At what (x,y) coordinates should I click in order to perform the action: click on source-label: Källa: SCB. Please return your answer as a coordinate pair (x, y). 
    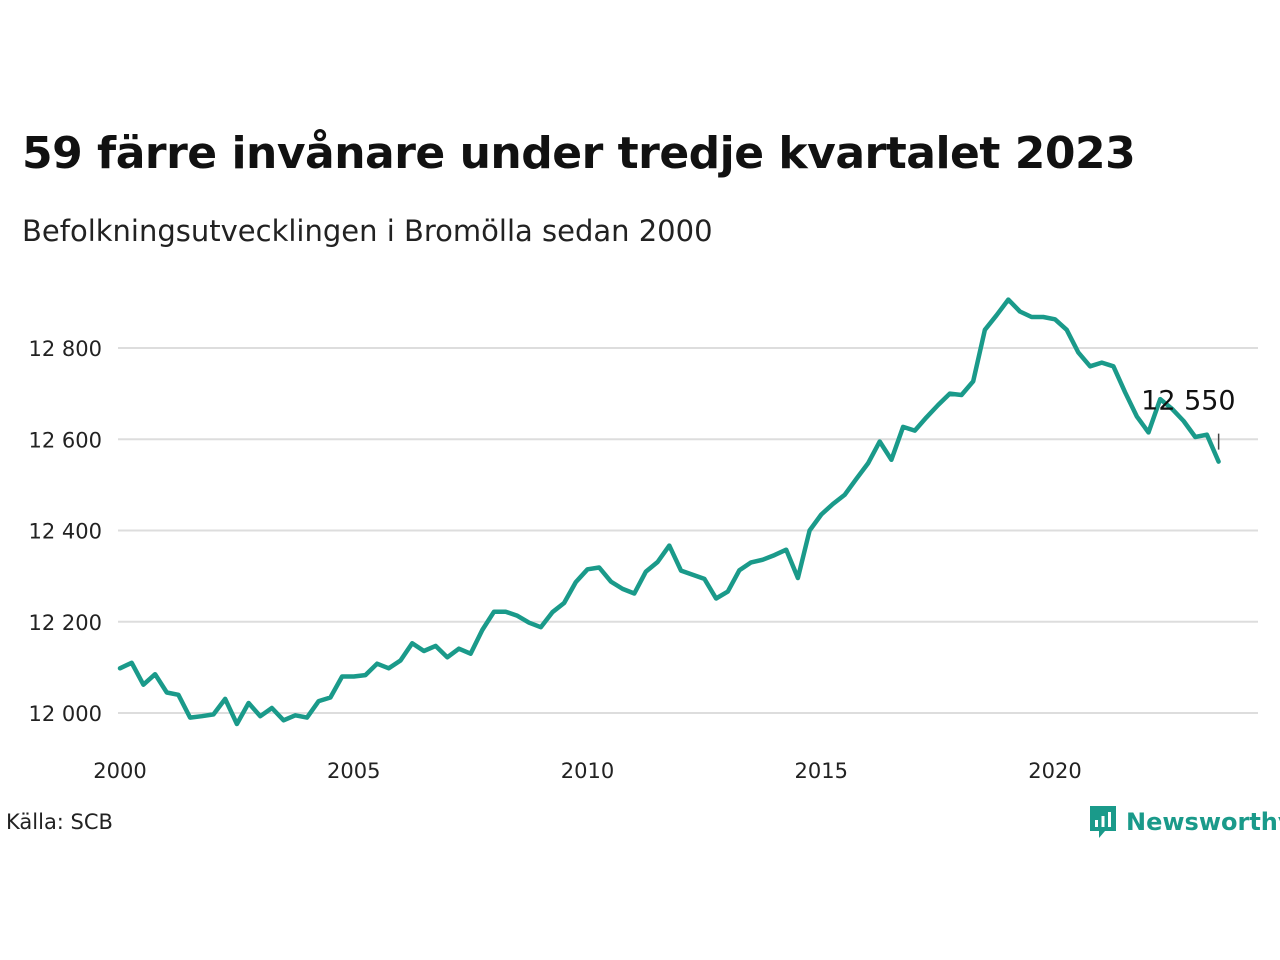
    Looking at the image, I should click on (59, 822).